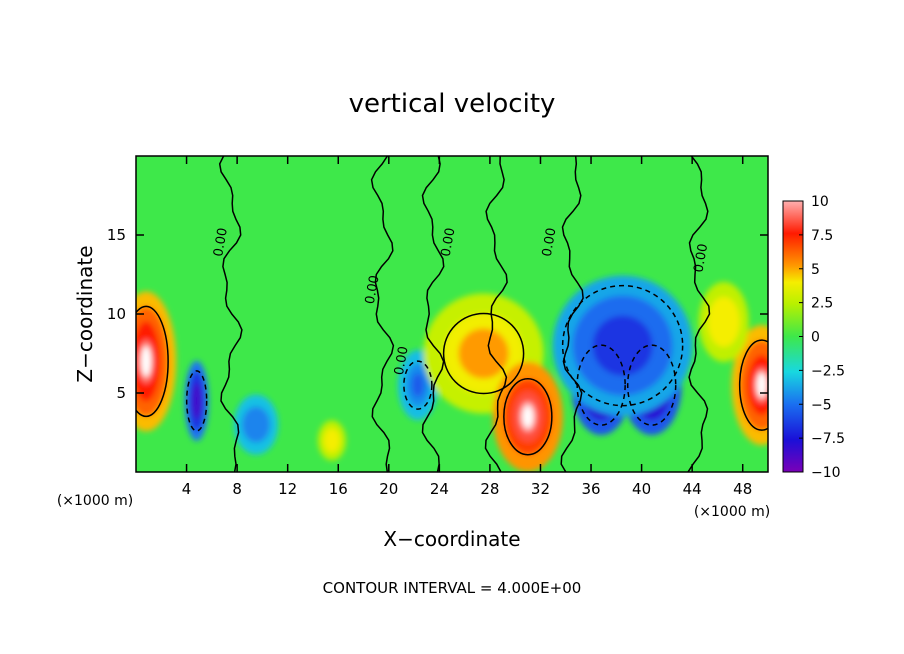 The image size is (904, 654). What do you see at coordinates (550, 242) in the screenshot?
I see `contour-label-4: 0.00` at bounding box center [550, 242].